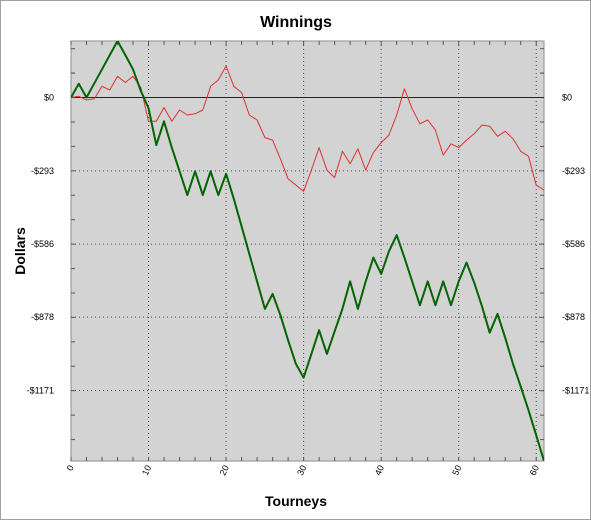 The height and width of the screenshot is (520, 591). I want to click on y-tick-label-right: $0, so click(567, 98).